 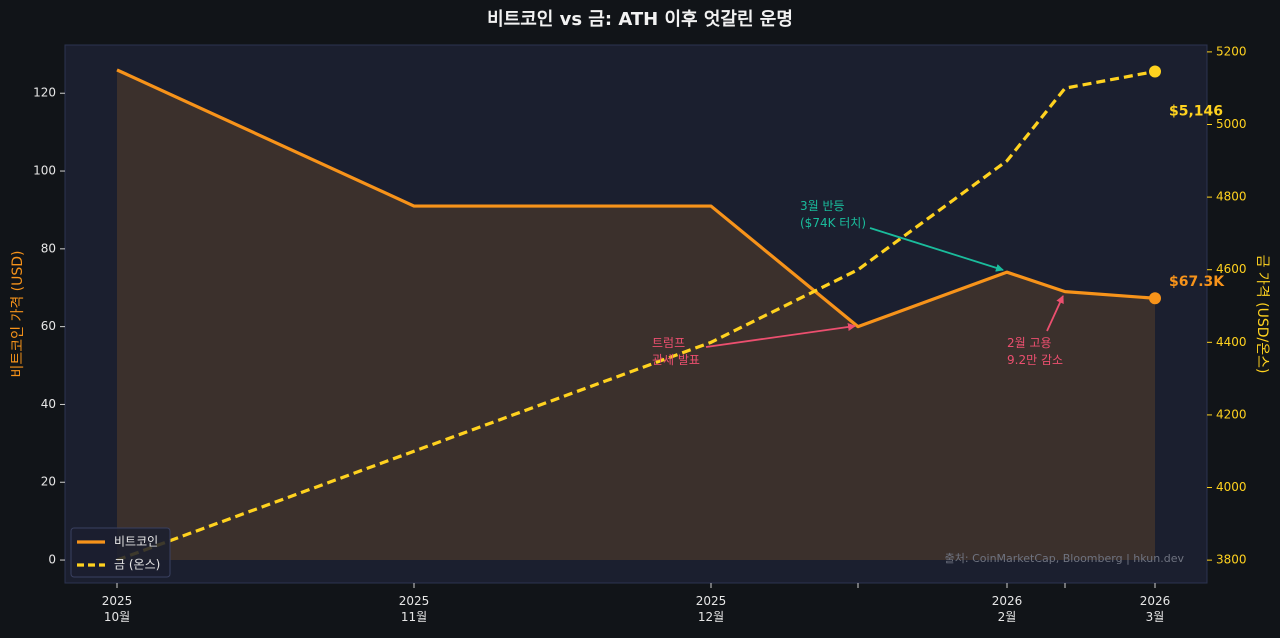 I want to click on annotation: 트럼프 관세 발표, so click(x=676, y=351).